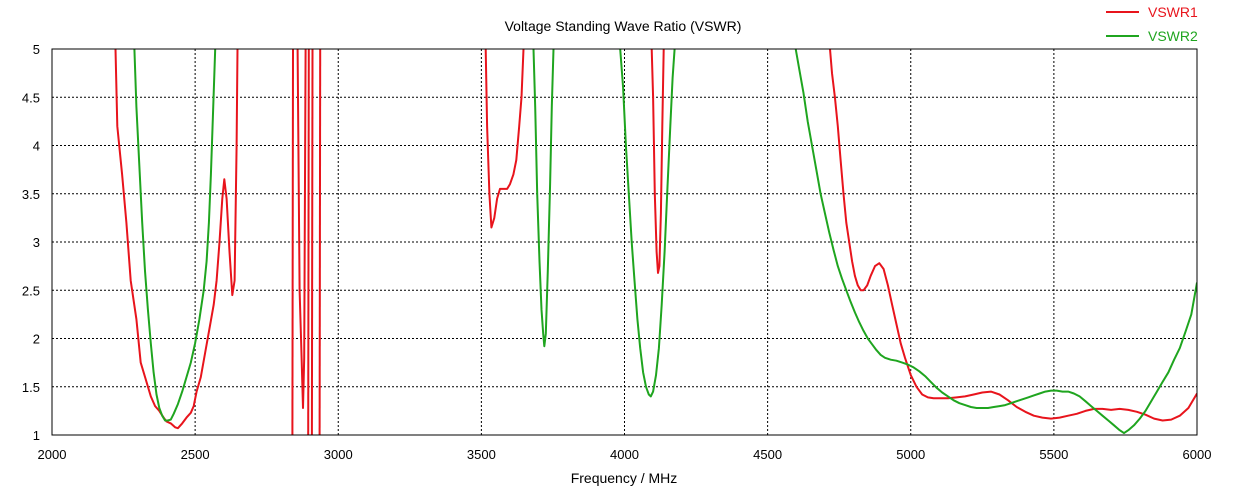  I want to click on y-tick-label: 5, so click(36, 49).